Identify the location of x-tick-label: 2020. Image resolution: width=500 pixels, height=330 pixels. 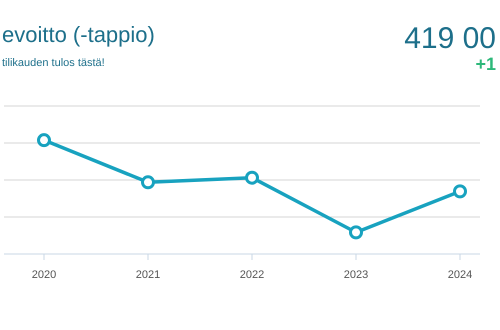
(44, 274).